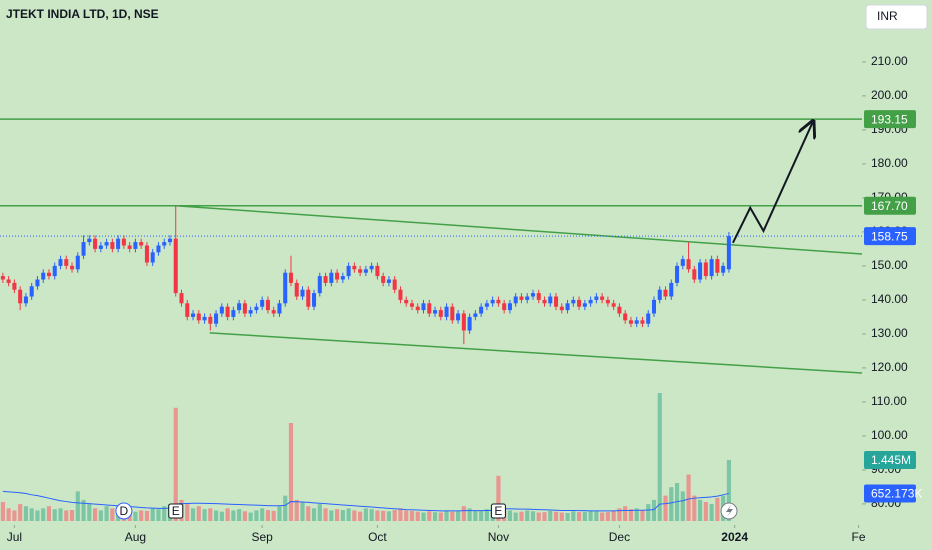 This screenshot has width=932, height=550. Describe the element at coordinates (887, 16) in the screenshot. I see `currency: INR` at that location.